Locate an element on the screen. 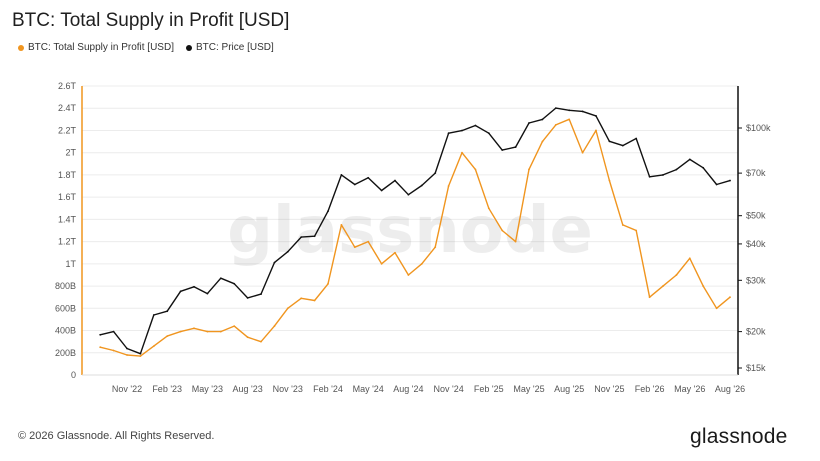 This screenshot has width=820, height=461. x-tick-label: Feb '24 is located at coordinates (328, 389).